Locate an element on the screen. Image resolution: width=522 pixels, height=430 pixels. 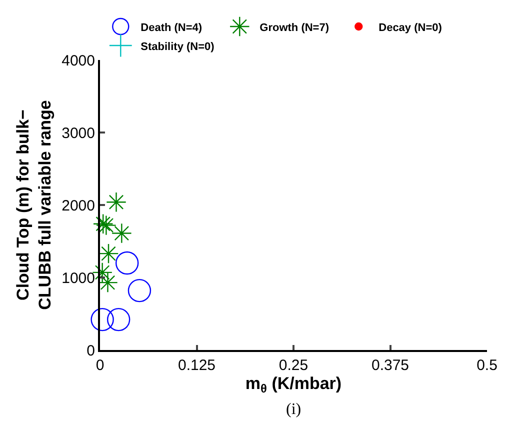
y-tick-label: 1000 is located at coordinates (78, 278).